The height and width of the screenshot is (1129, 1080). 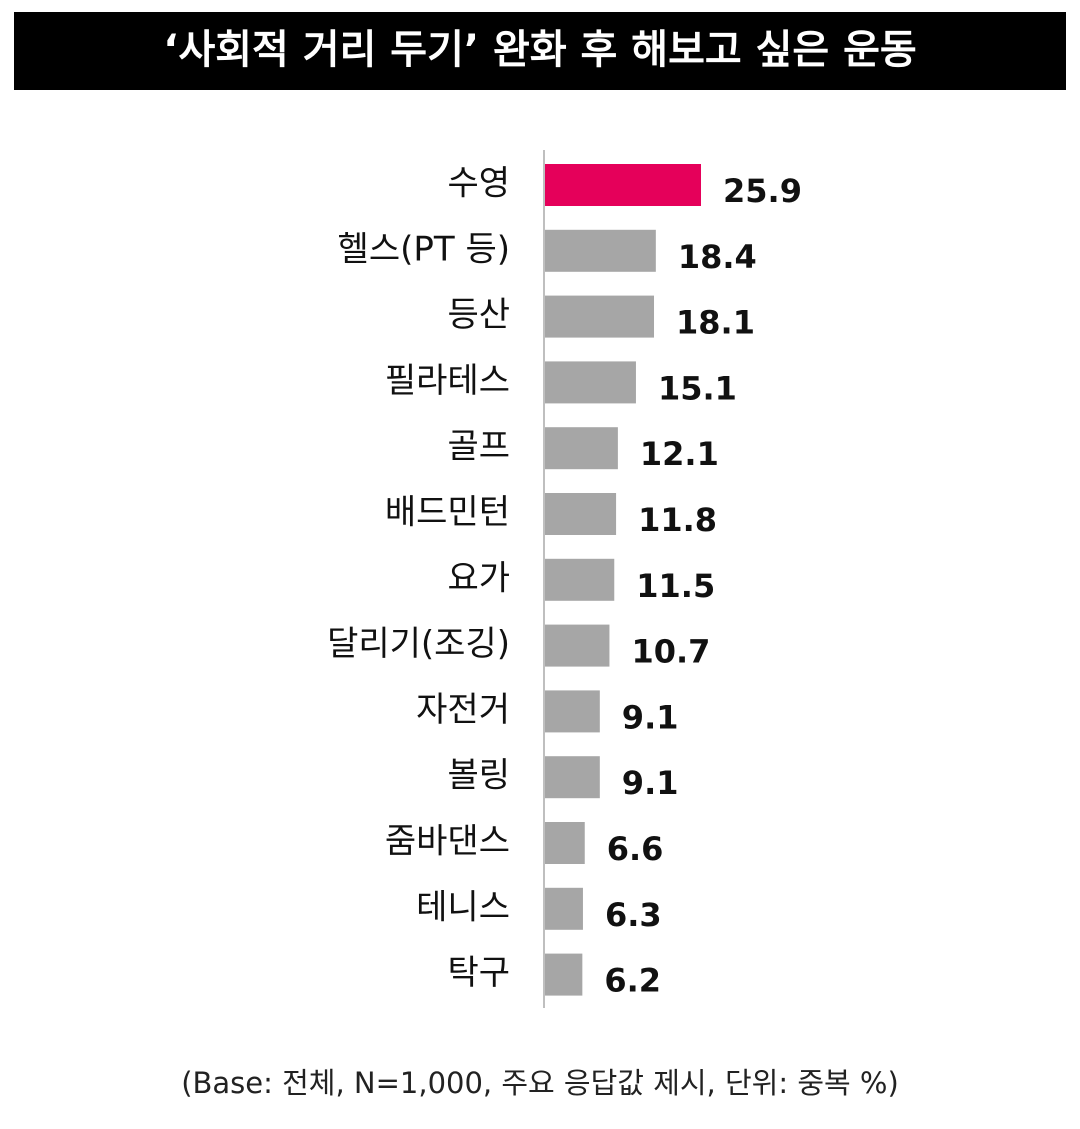 I want to click on value-label: 11.8, so click(x=677, y=520).